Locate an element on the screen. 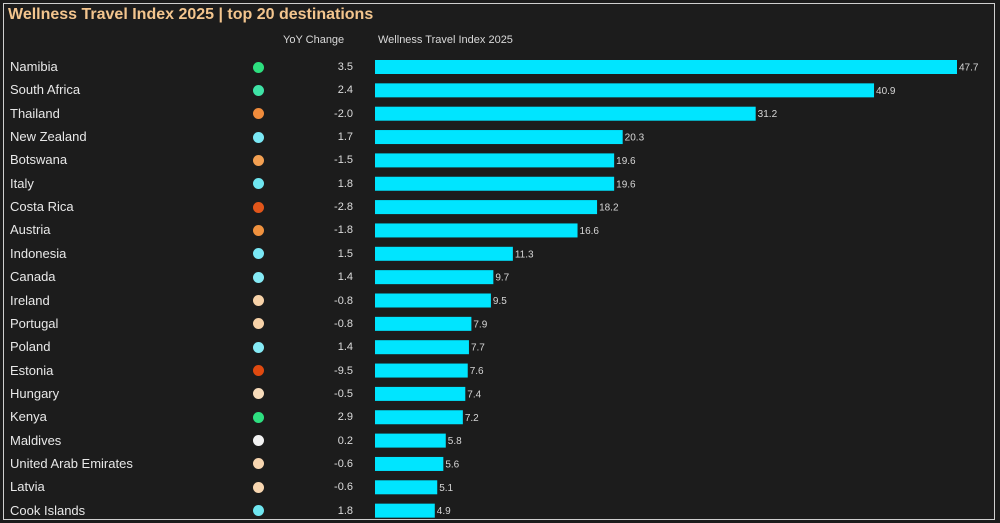 This screenshot has width=1000, height=523. bar-value-label: 7.6 is located at coordinates (477, 371).